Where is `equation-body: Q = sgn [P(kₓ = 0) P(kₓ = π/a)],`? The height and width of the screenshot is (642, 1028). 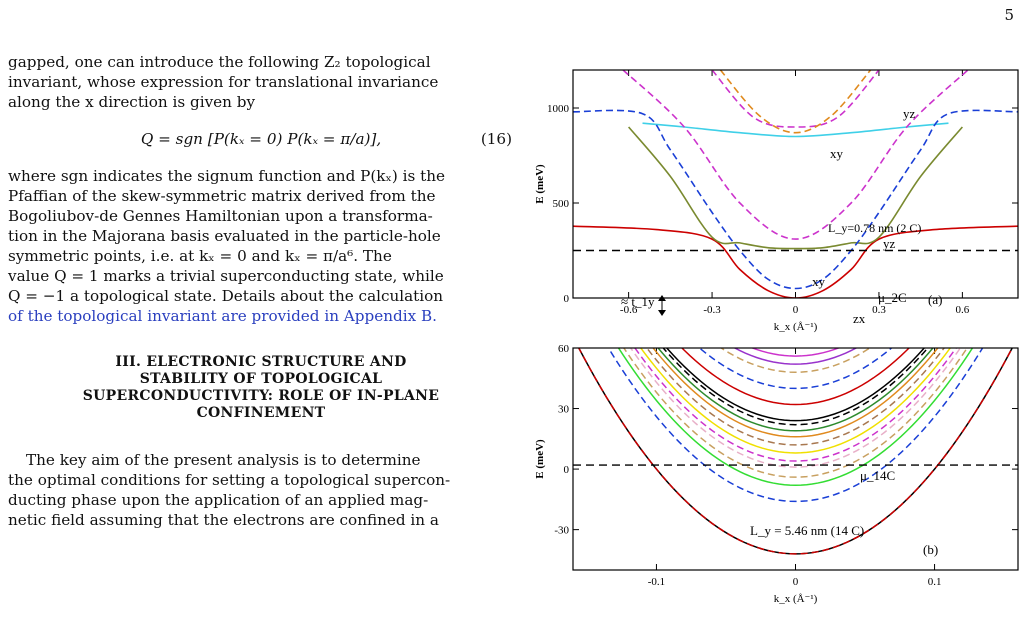
equation-body: Q = sgn [P(kₓ = 0) P(kₓ = π/a)], is located at coordinates (261, 139).